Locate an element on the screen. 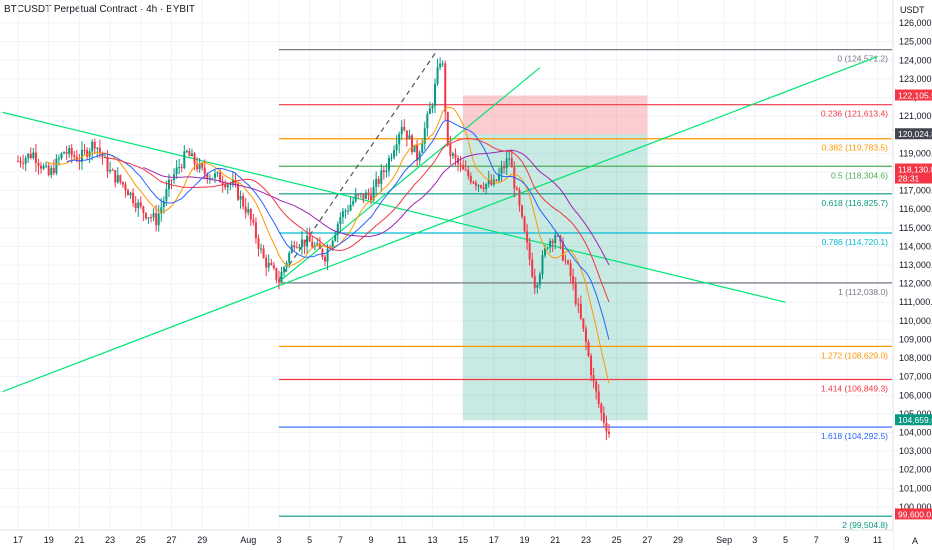  fib-label-1: 1 (112,038.0) is located at coordinates (863, 292).